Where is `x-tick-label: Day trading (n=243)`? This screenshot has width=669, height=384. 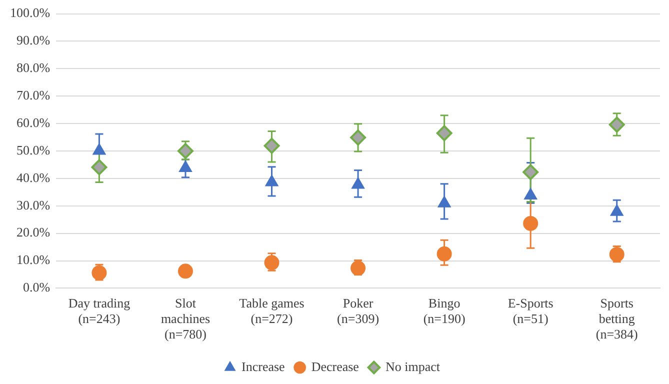 x-tick-label: Day trading (n=243) is located at coordinates (99, 310).